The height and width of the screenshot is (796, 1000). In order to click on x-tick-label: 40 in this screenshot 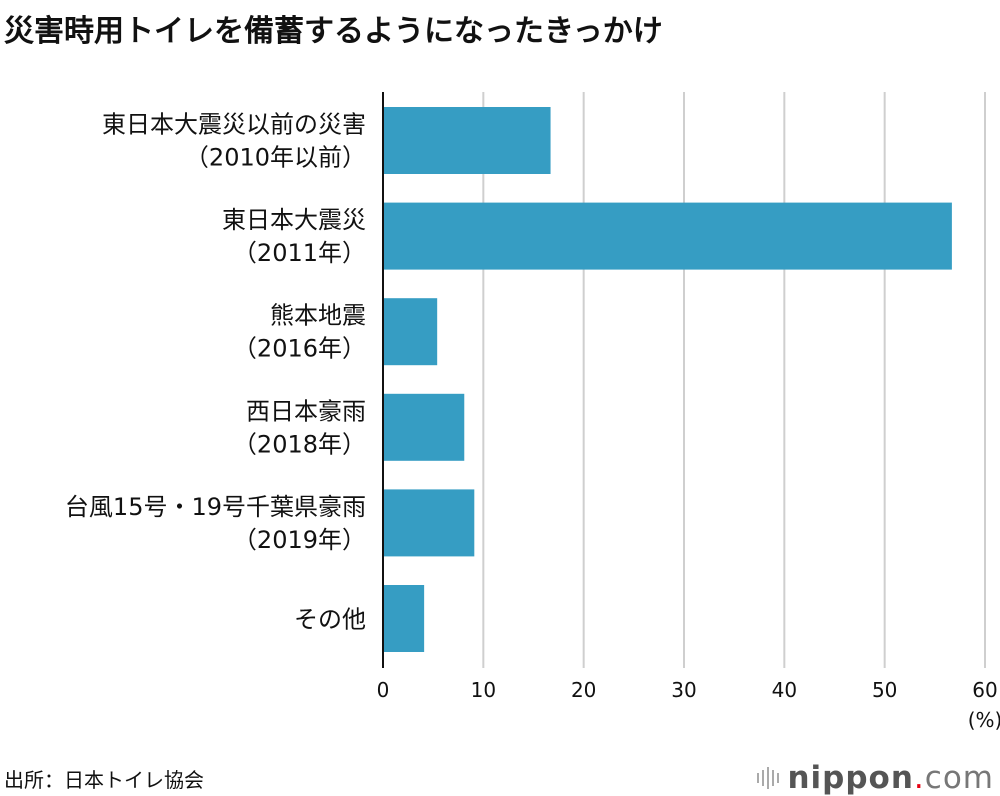, I will do `click(784, 690)`.